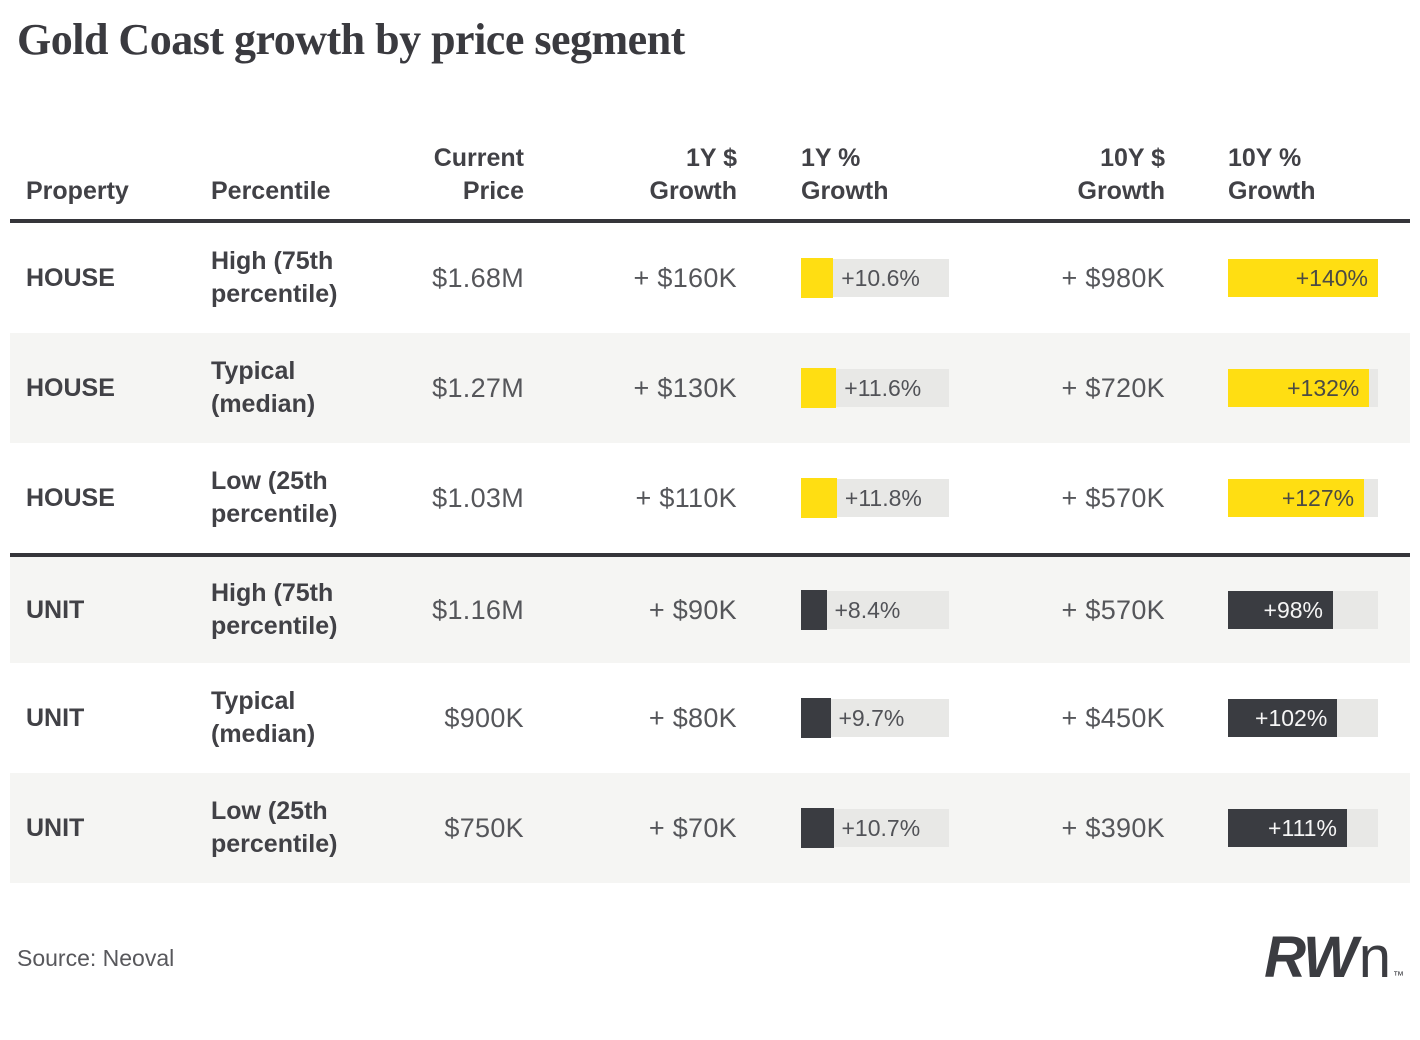 Image resolution: width=1420 pixels, height=1040 pixels. Describe the element at coordinates (478, 277) in the screenshot. I see `current-price-cell: $1.68M` at that location.